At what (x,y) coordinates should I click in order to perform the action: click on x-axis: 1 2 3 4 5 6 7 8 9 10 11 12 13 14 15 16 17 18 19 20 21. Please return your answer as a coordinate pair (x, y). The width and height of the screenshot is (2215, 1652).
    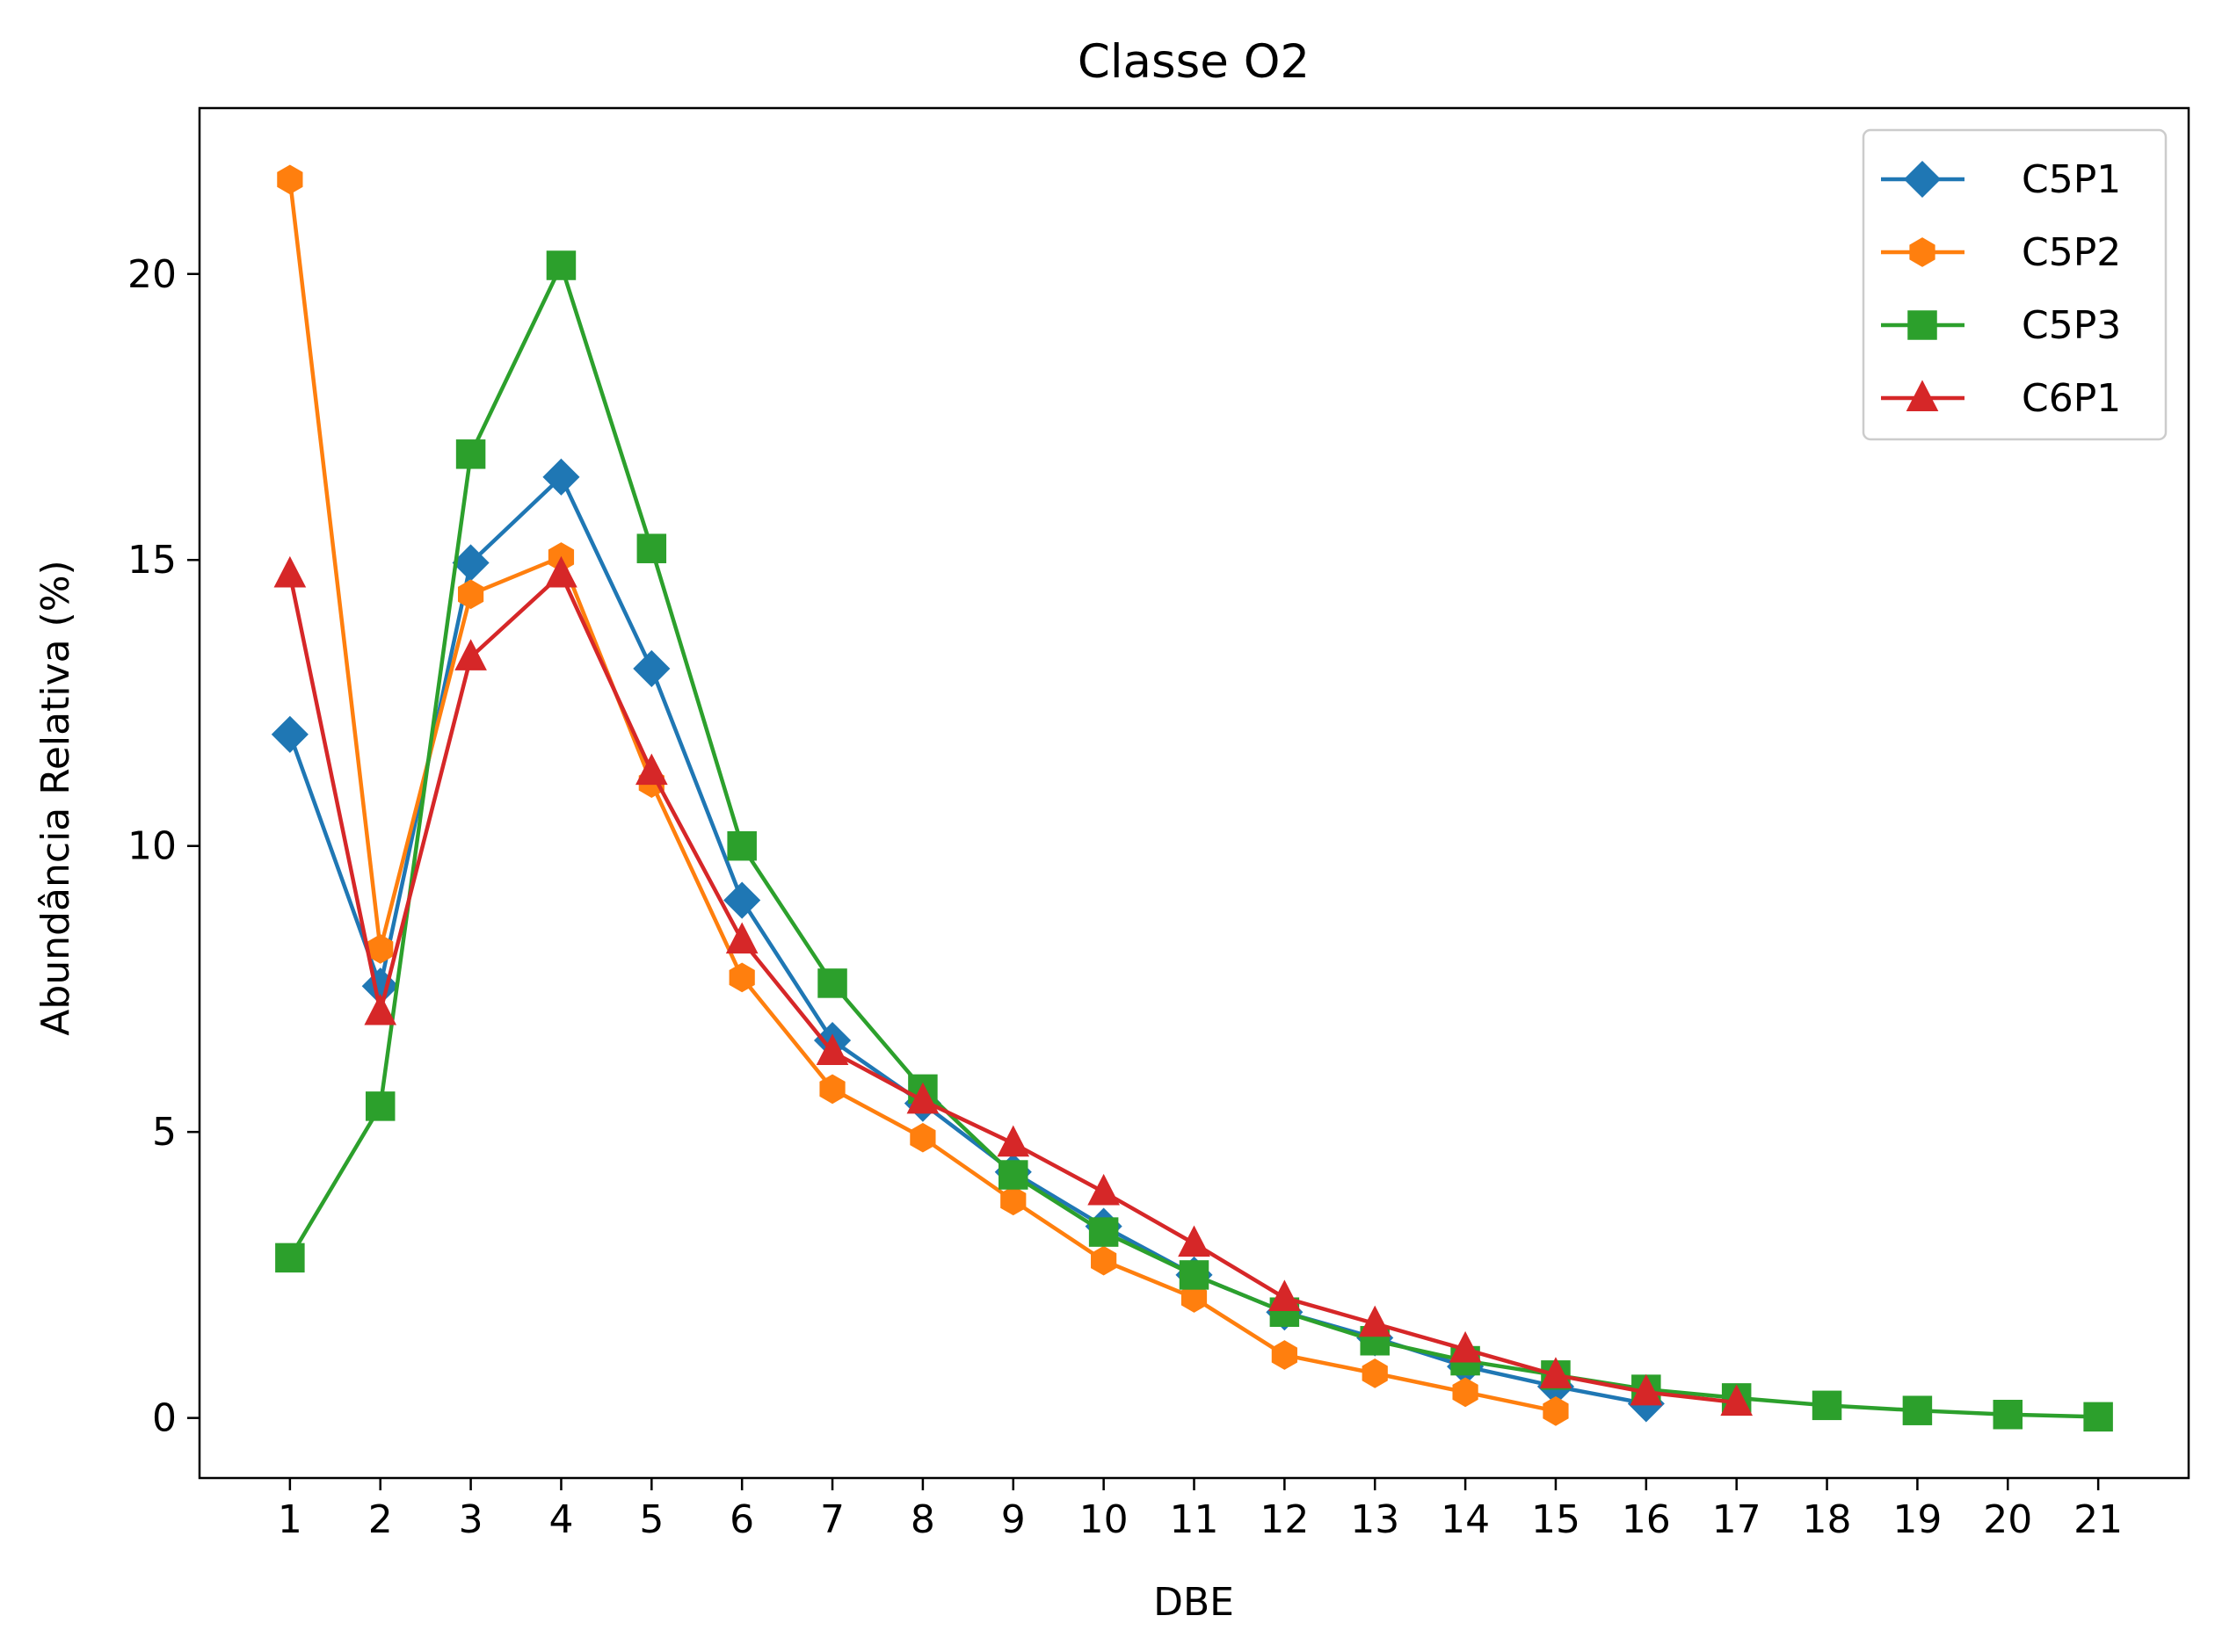
    Looking at the image, I should click on (1200, 1510).